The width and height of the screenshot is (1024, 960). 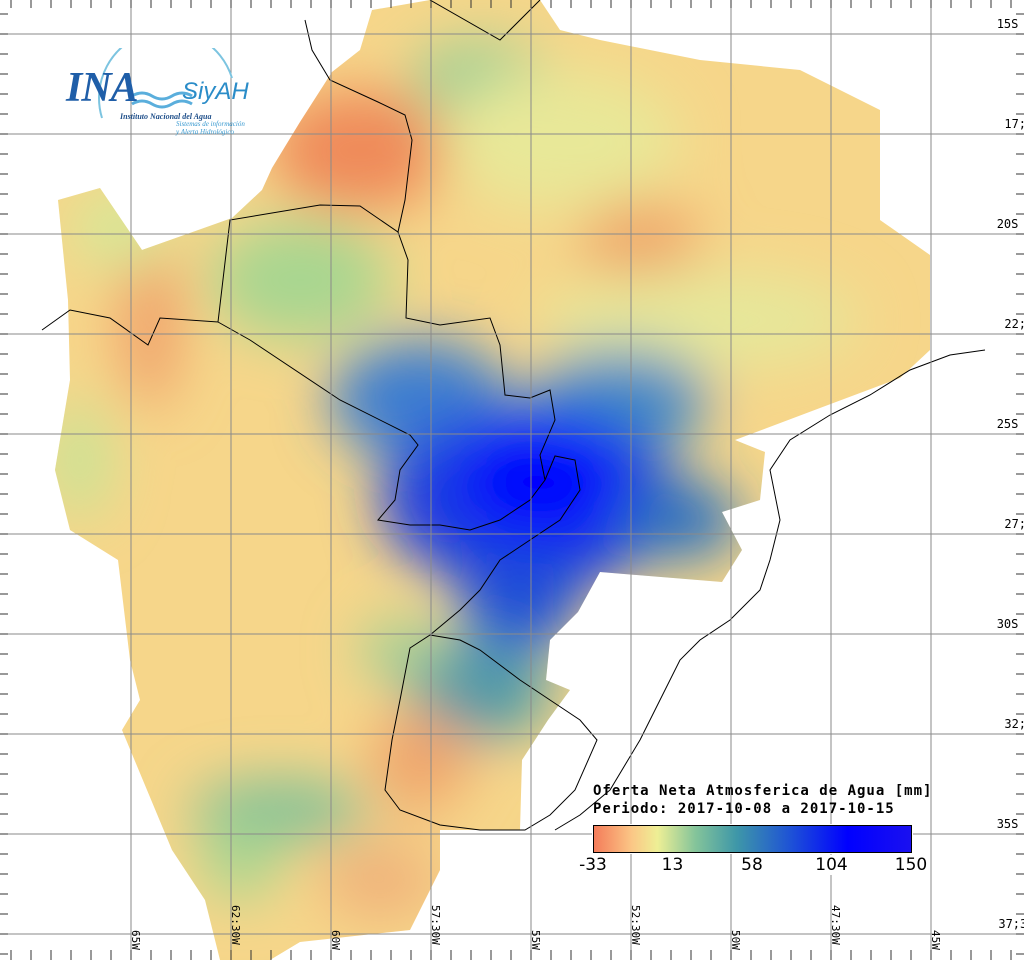 I want to click on logo-siyah-text: SiyAH, so click(x=215, y=91).